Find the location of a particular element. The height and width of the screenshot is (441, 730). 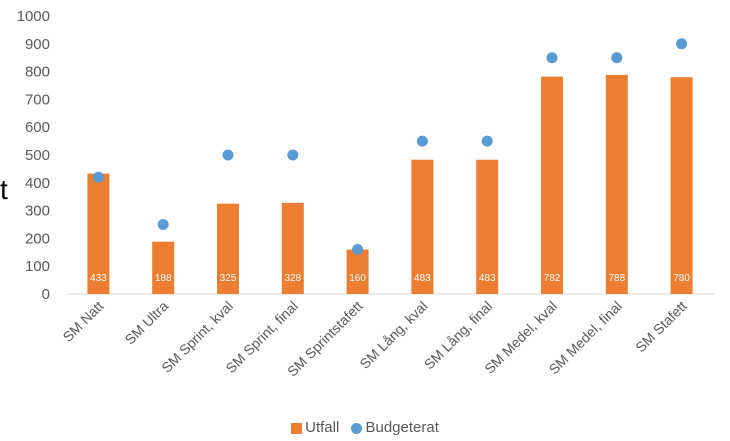

legend-item-bar: Utfall is located at coordinates (315, 428).